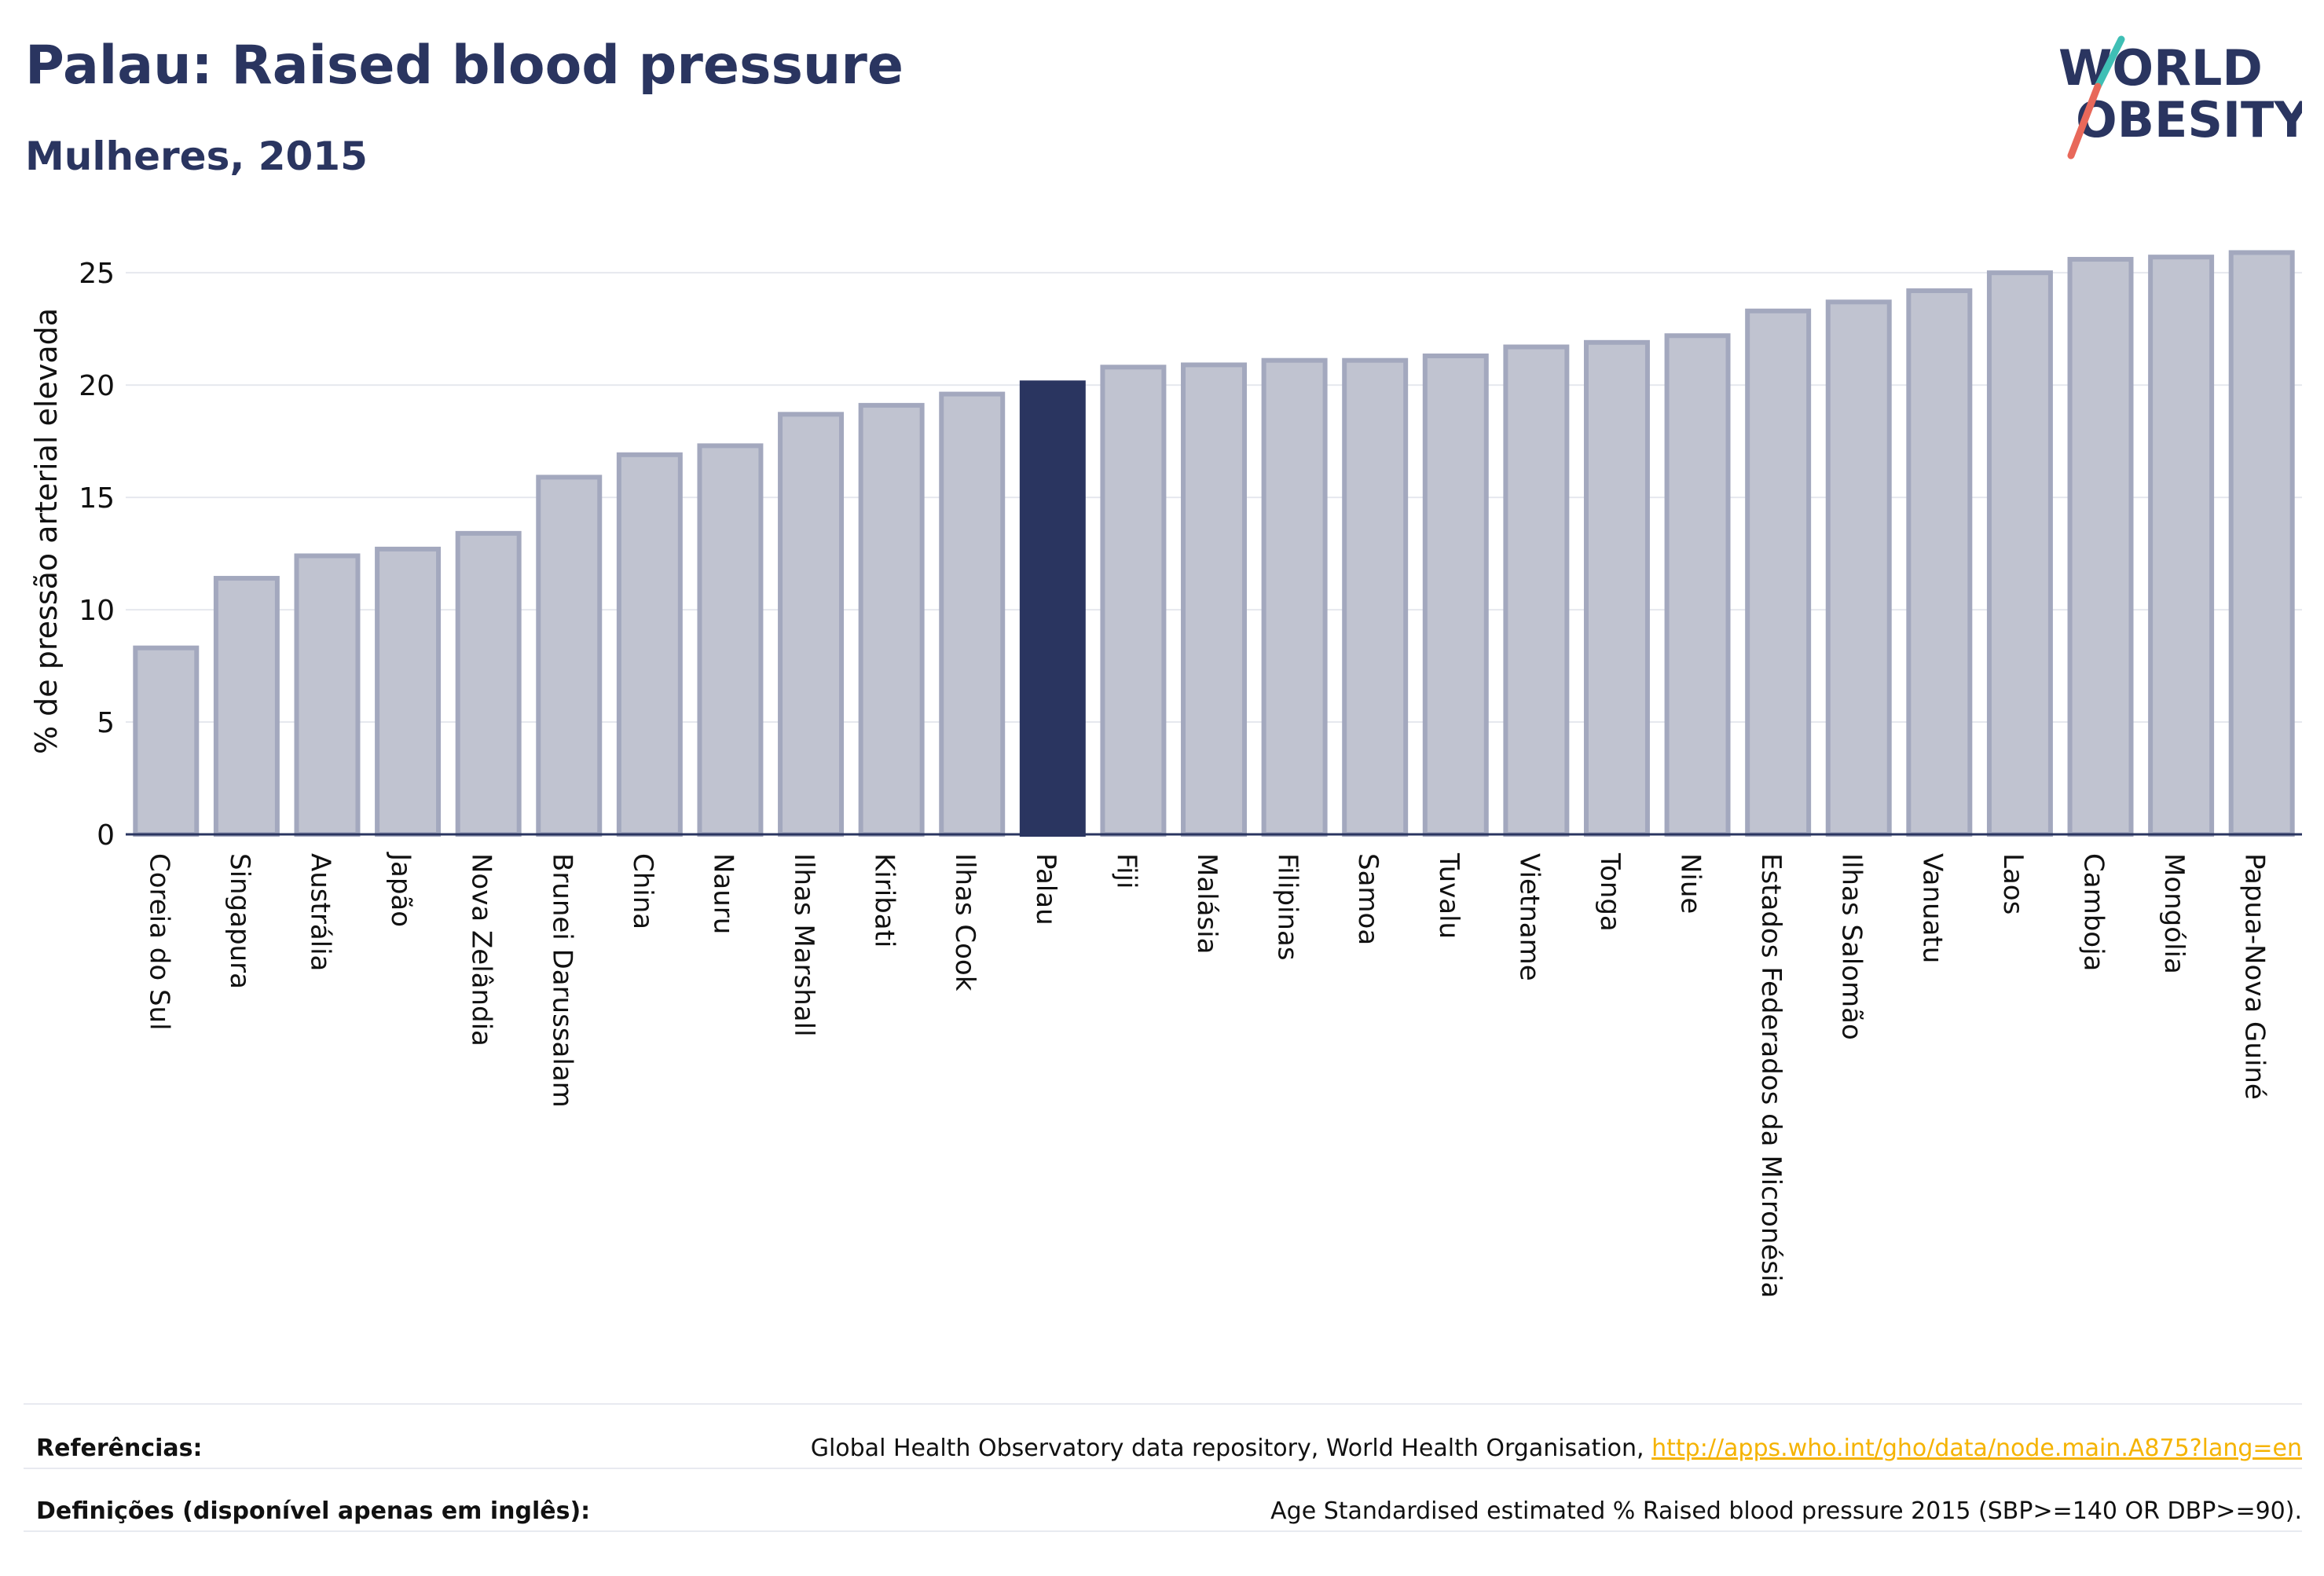 This screenshot has width=2324, height=1576. I want to click on x-tick-label: Nova Zelândia, so click(481, 949).